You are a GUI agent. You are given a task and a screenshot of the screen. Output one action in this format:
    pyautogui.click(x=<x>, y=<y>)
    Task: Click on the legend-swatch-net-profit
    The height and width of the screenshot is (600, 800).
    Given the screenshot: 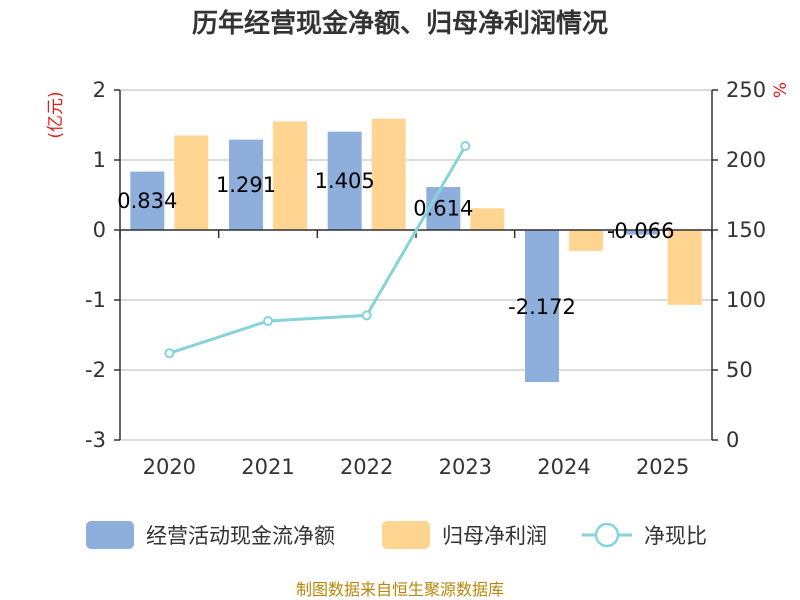 What is the action you would take?
    pyautogui.click(x=406, y=535)
    